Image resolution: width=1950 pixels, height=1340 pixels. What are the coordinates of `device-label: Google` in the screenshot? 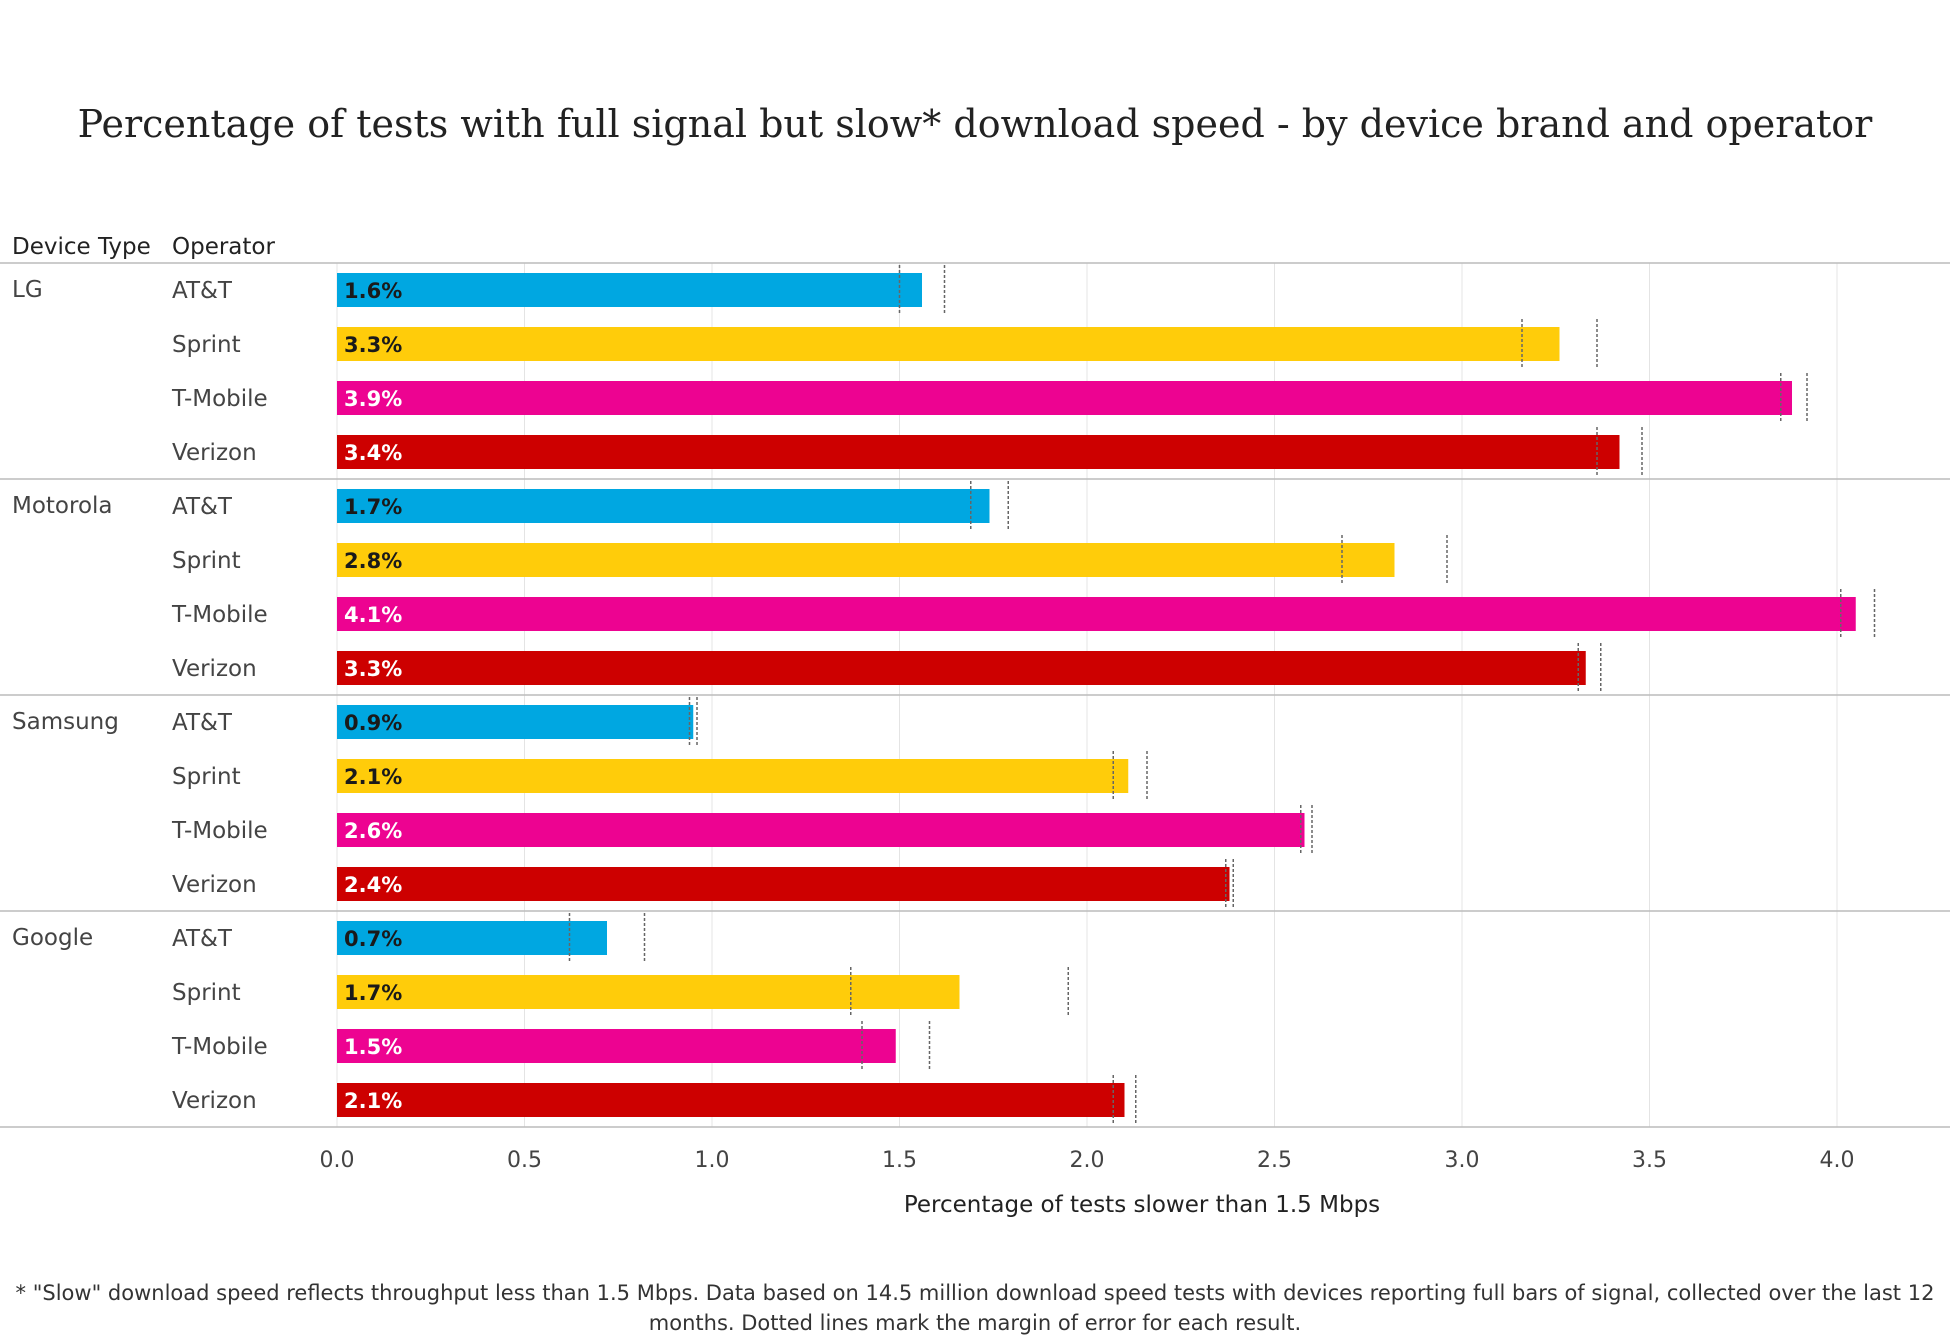 It's located at (52, 938).